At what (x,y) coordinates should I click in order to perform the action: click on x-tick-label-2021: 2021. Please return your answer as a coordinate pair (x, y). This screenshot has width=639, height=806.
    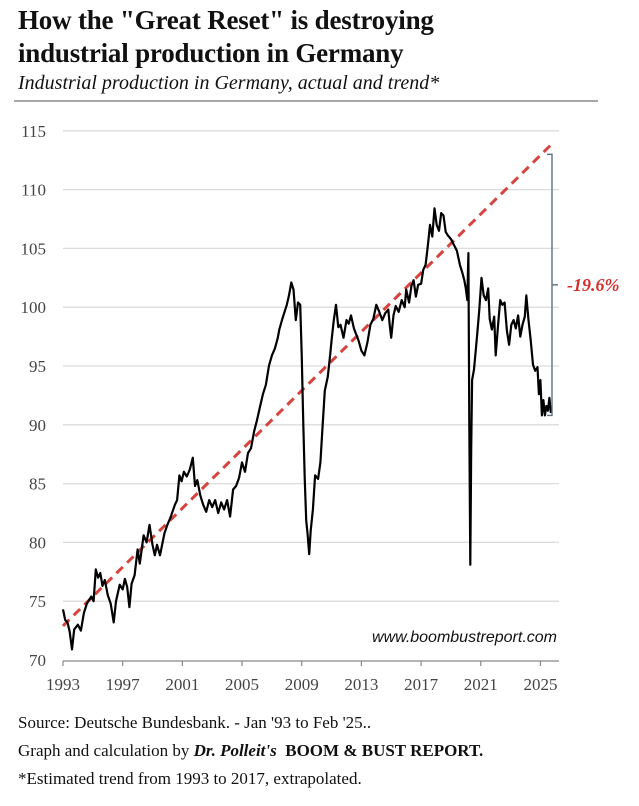
    Looking at the image, I should click on (481, 684).